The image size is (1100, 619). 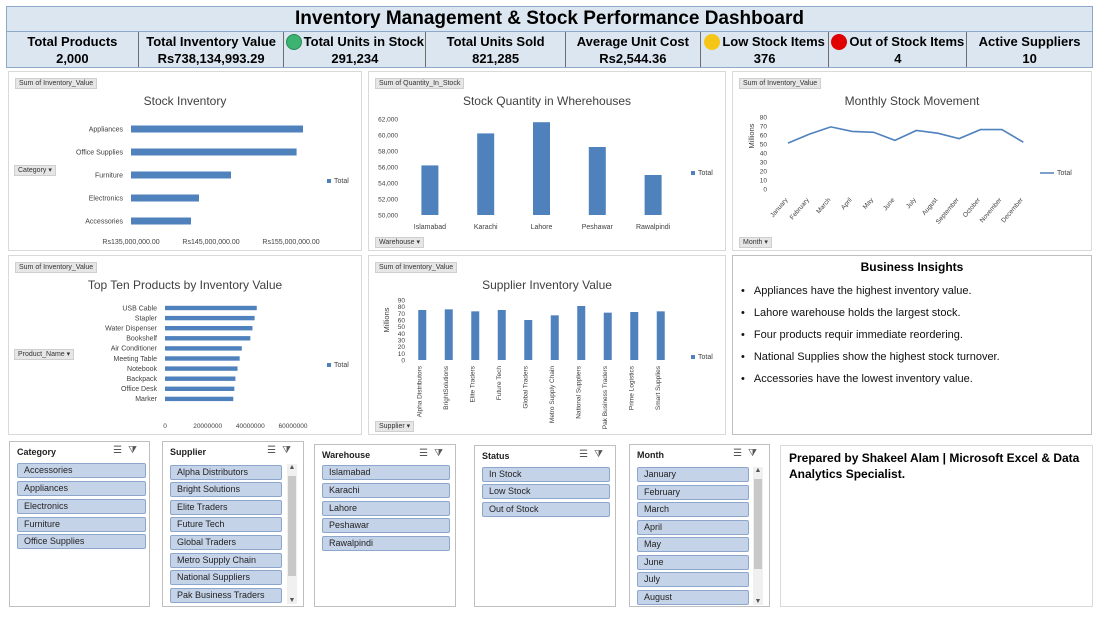 What do you see at coordinates (188, 452) in the screenshot?
I see `slicer-title: Supplier` at bounding box center [188, 452].